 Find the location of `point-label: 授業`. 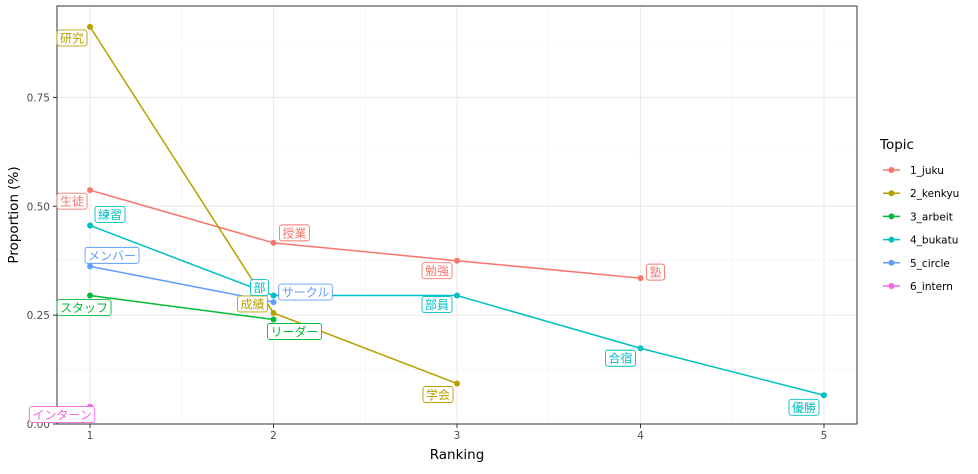

point-label: 授業 is located at coordinates (295, 232).